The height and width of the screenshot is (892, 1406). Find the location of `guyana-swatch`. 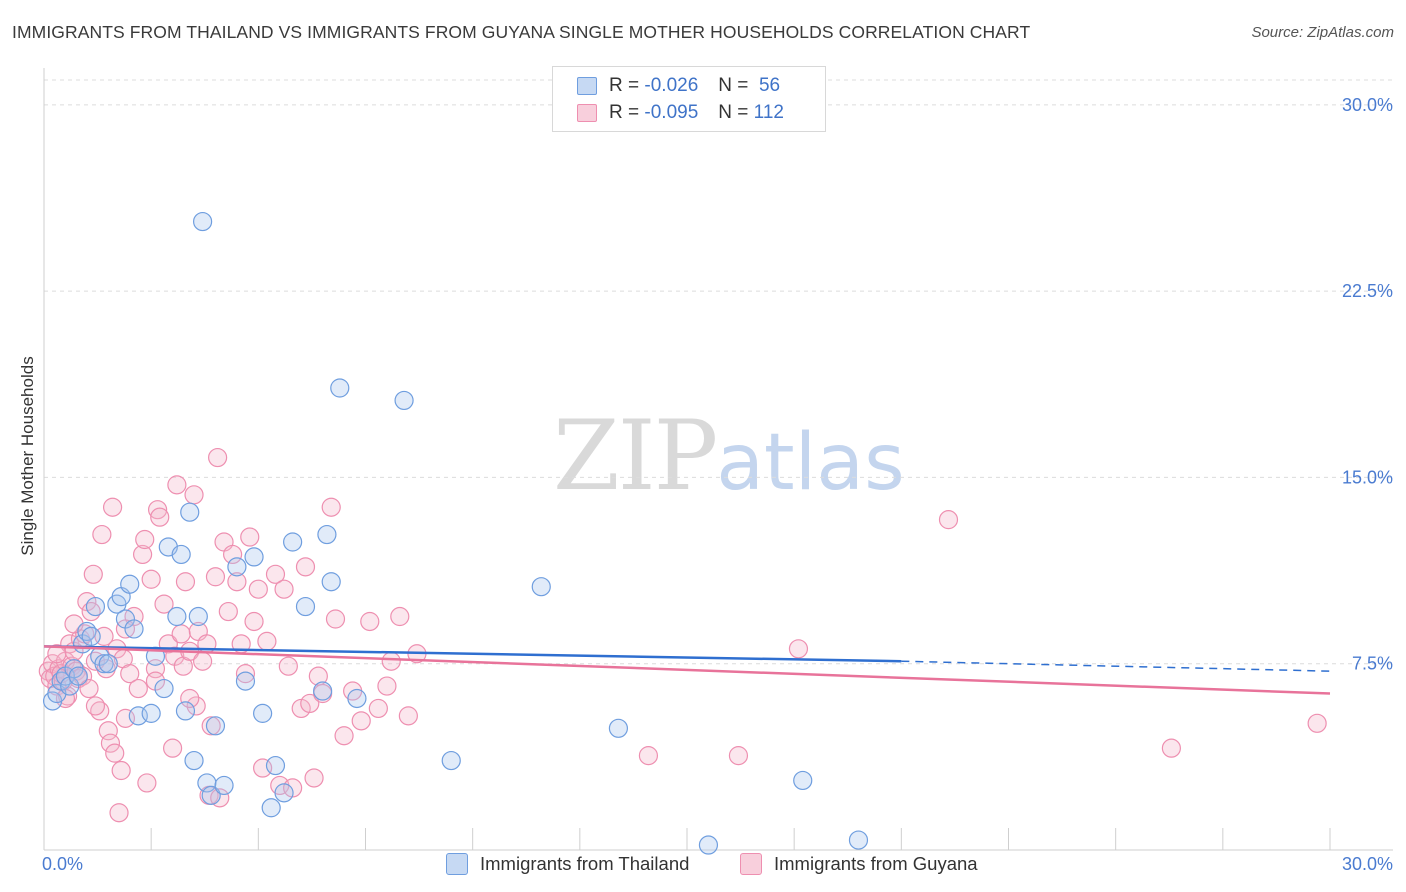

guyana-swatch is located at coordinates (587, 113).